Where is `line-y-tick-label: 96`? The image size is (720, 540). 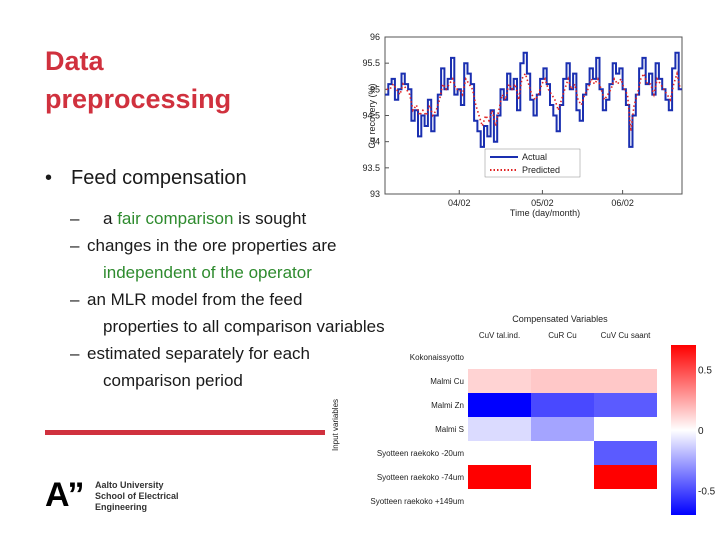
line-y-tick-label: 96 is located at coordinates (375, 37).